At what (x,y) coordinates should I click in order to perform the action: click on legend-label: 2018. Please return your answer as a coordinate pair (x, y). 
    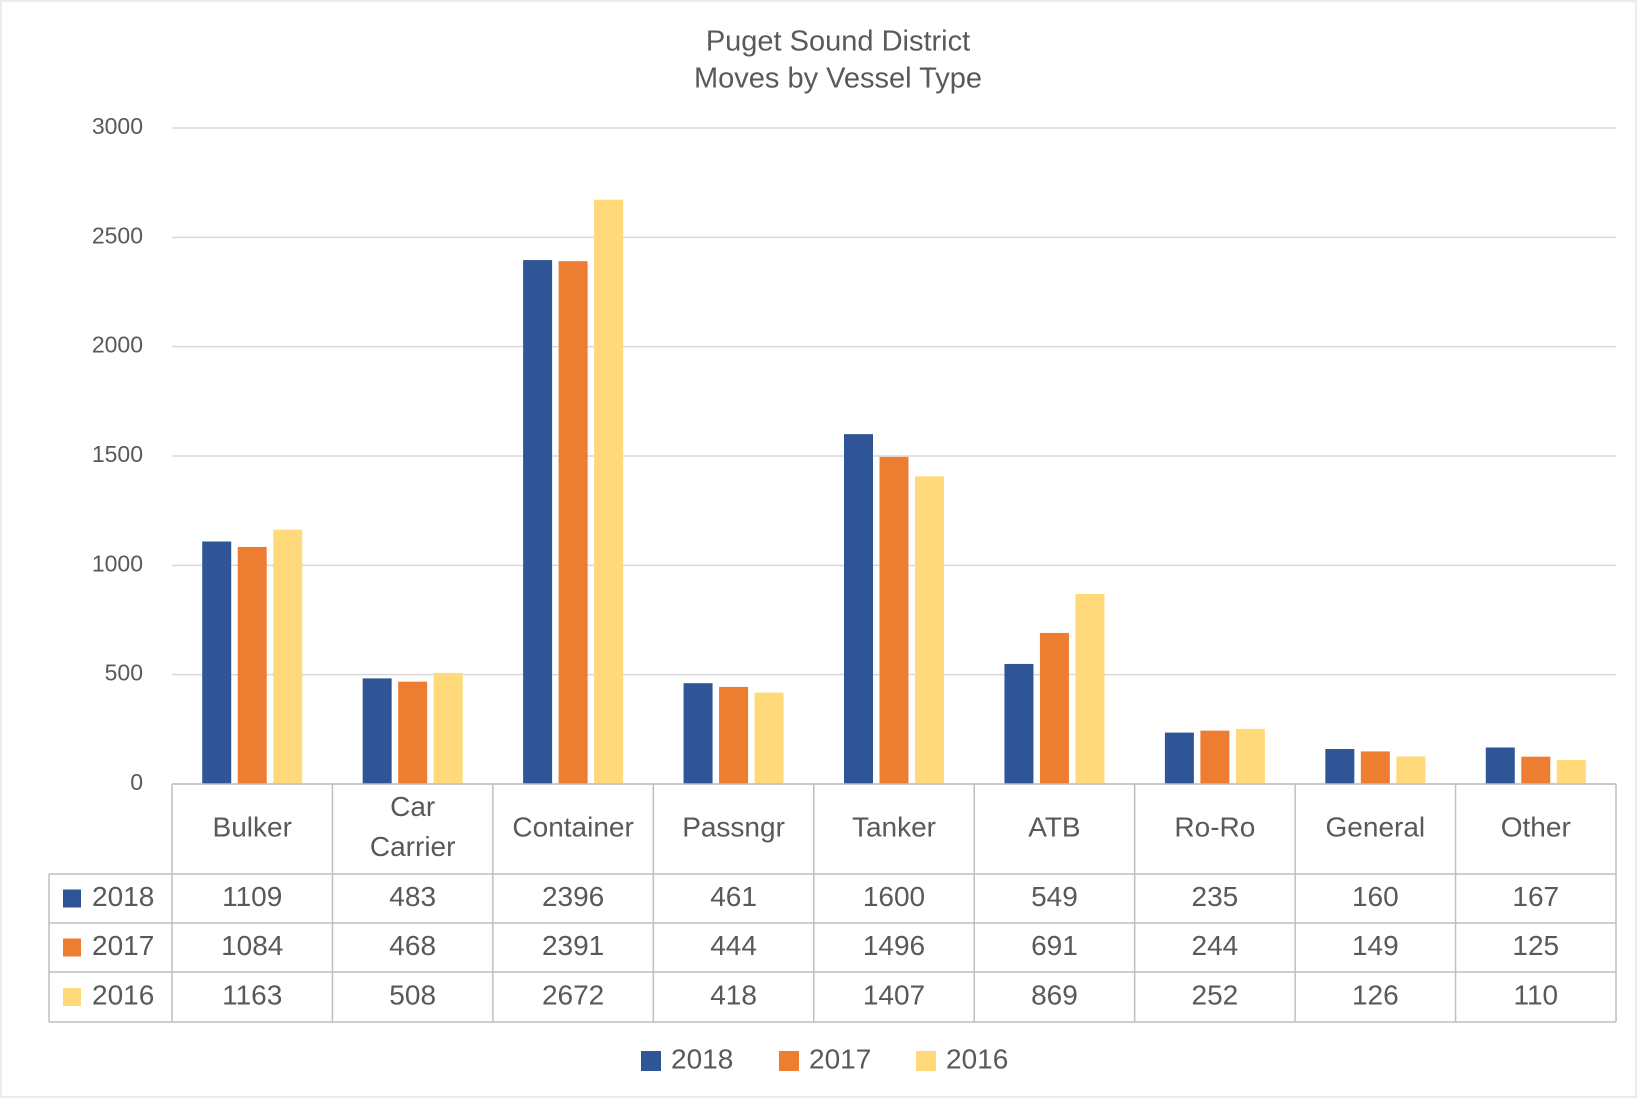
    Looking at the image, I should click on (702, 1058).